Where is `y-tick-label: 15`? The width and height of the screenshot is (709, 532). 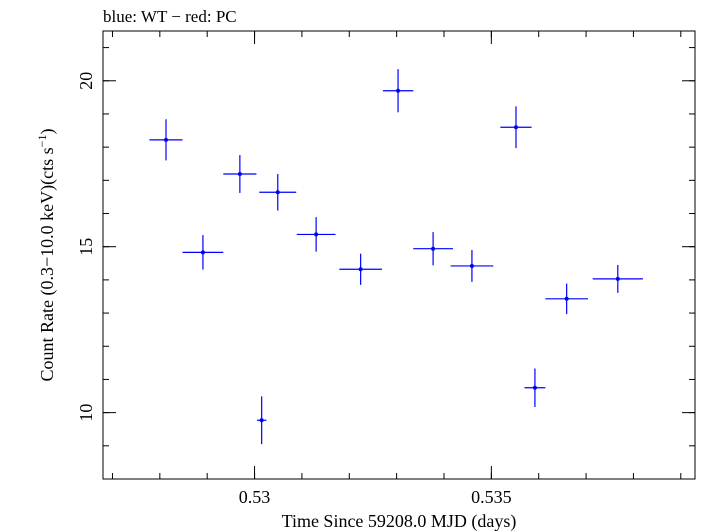 y-tick-label: 15 is located at coordinates (86, 247).